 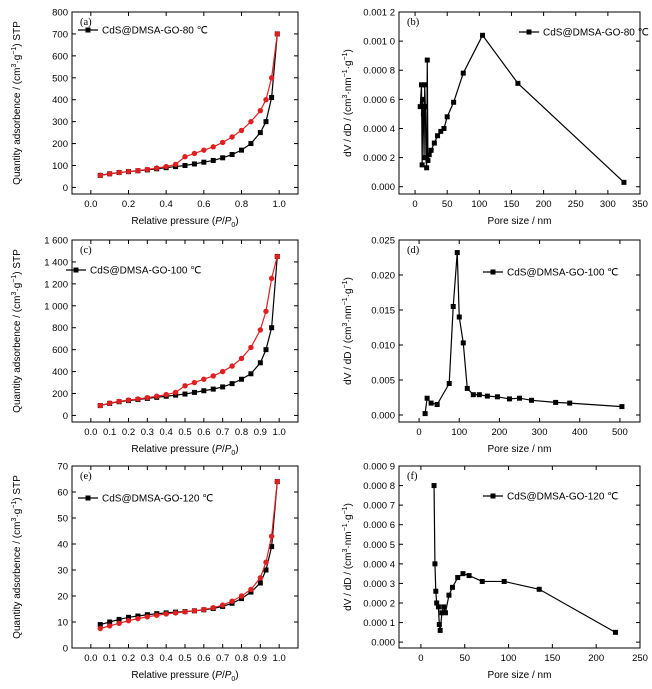 What do you see at coordinates (379, 486) in the screenshot?
I see `y-tick-label: 0.000 8` at bounding box center [379, 486].